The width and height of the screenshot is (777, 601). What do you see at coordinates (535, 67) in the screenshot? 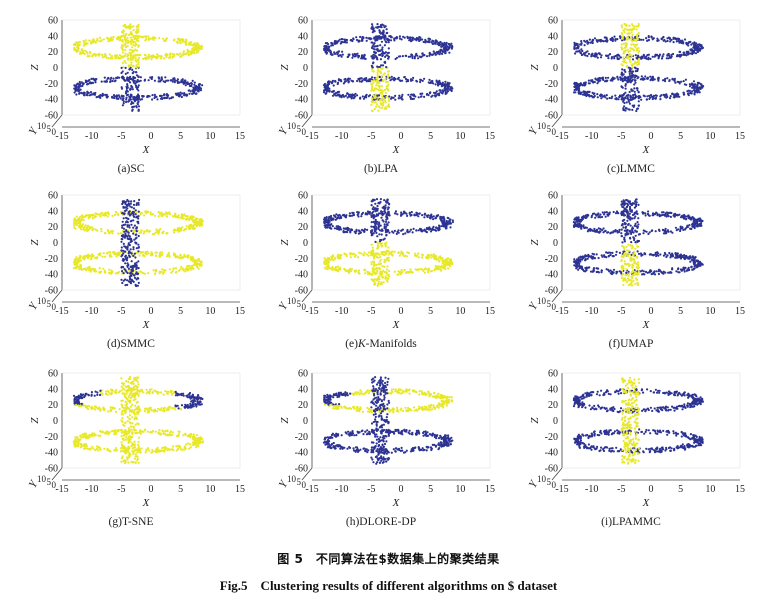
I see `z-axis-label: Z` at bounding box center [535, 67].